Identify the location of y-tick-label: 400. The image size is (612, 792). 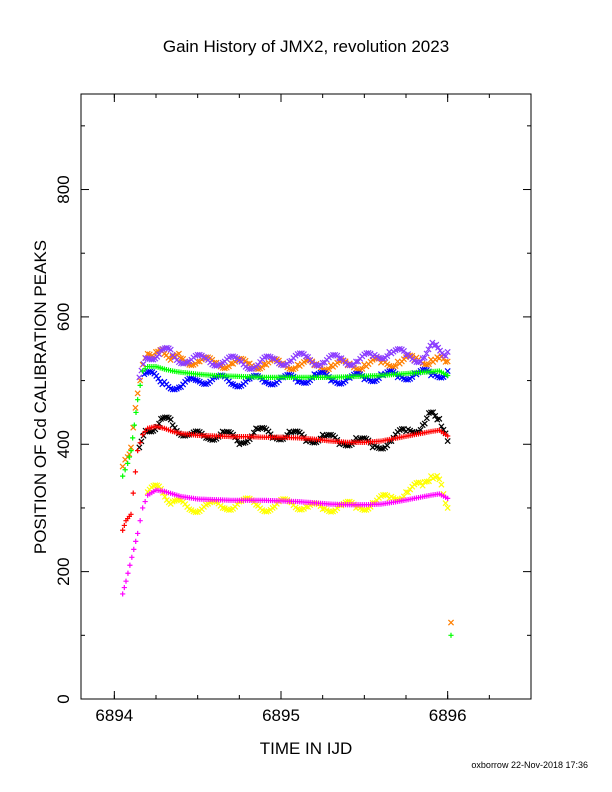
(63, 444).